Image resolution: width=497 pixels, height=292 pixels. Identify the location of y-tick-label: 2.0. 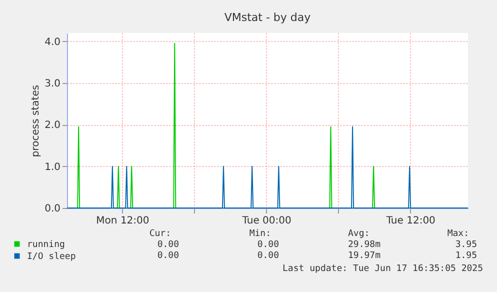
(52, 126).